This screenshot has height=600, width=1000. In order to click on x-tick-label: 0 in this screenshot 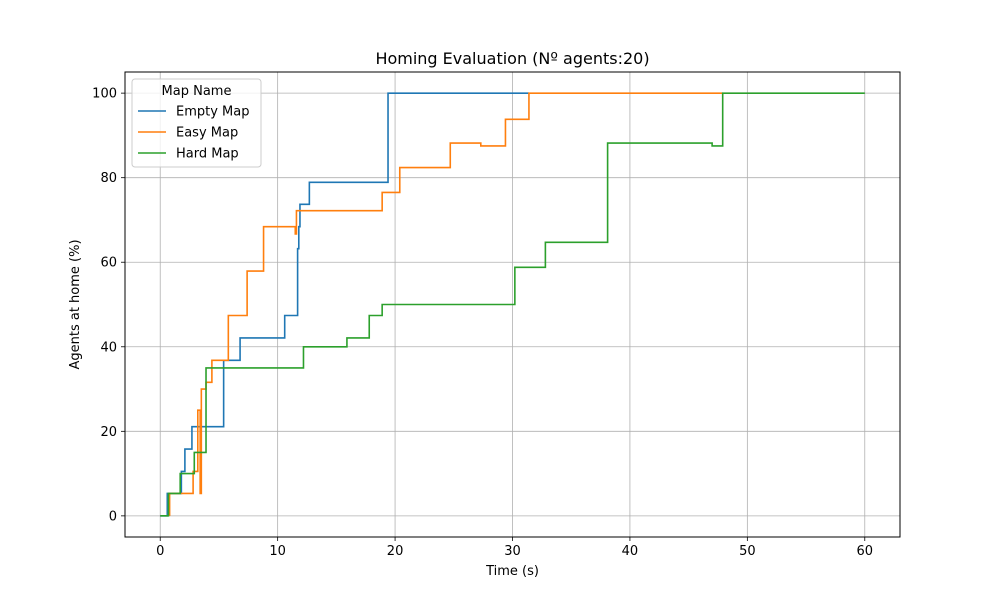, I will do `click(160, 551)`.